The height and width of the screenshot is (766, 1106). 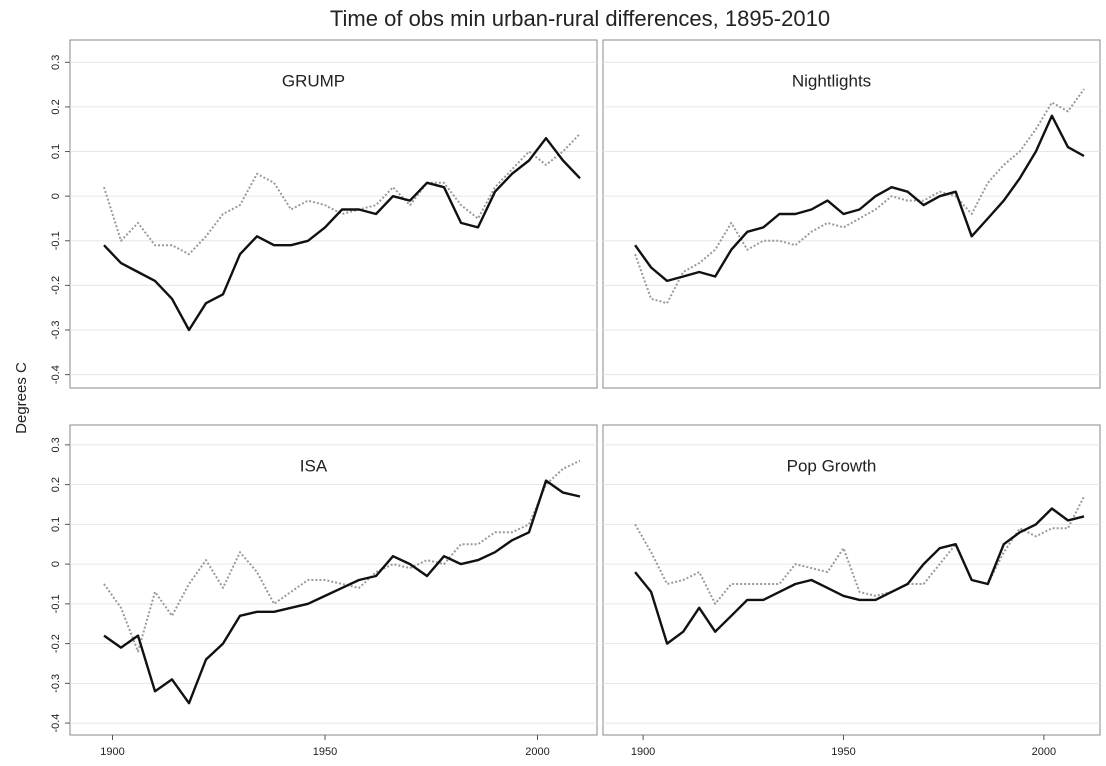 I want to click on panel-title: ISA, so click(x=314, y=465).